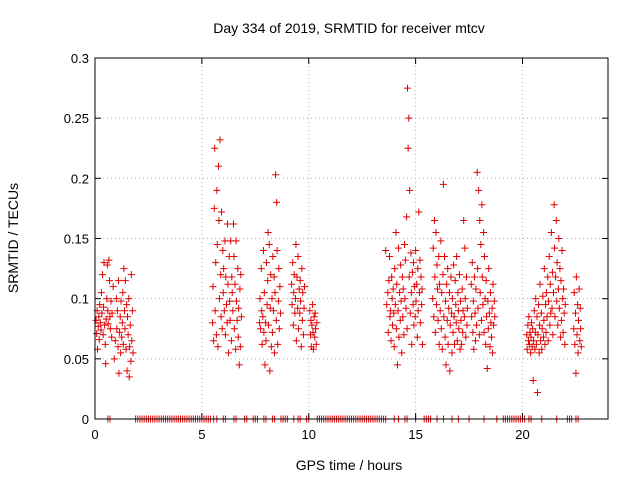 The image size is (640, 480). I want to click on y-axis-label: SRMTID / TECUs, so click(13, 238).